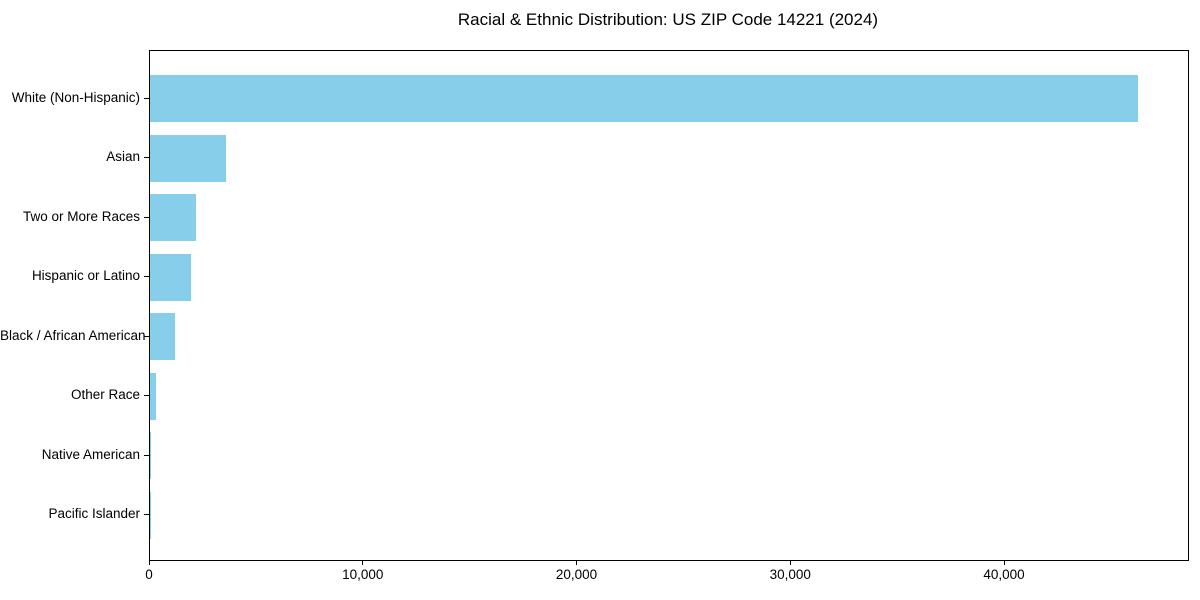 This screenshot has width=1200, height=600. What do you see at coordinates (81, 216) in the screenshot?
I see `y-axis-label-two-or-more-races: Two or More Races` at bounding box center [81, 216].